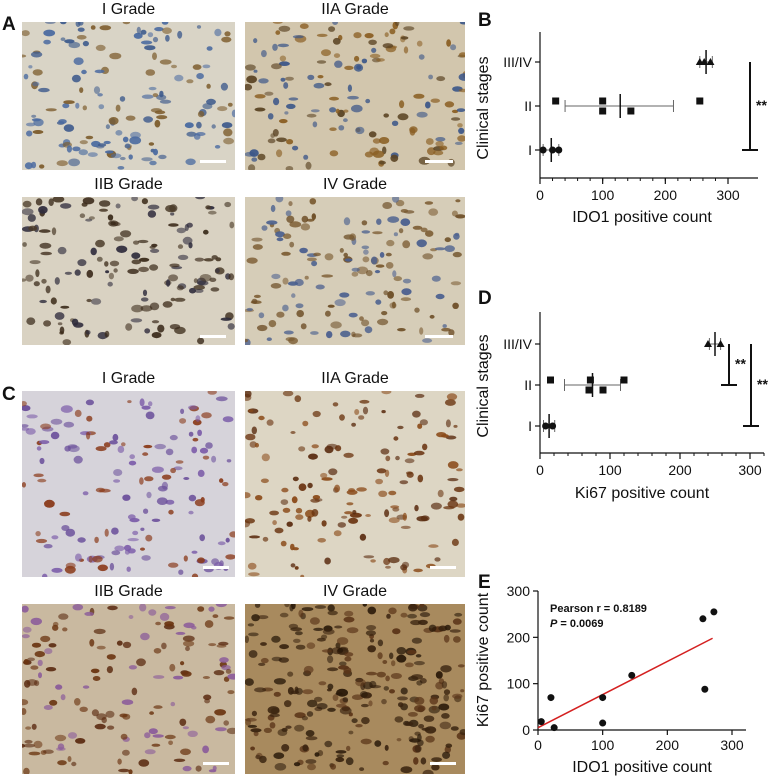  What do you see at coordinates (485, 20) in the screenshot?
I see `panel-letter-b: B` at bounding box center [485, 20].